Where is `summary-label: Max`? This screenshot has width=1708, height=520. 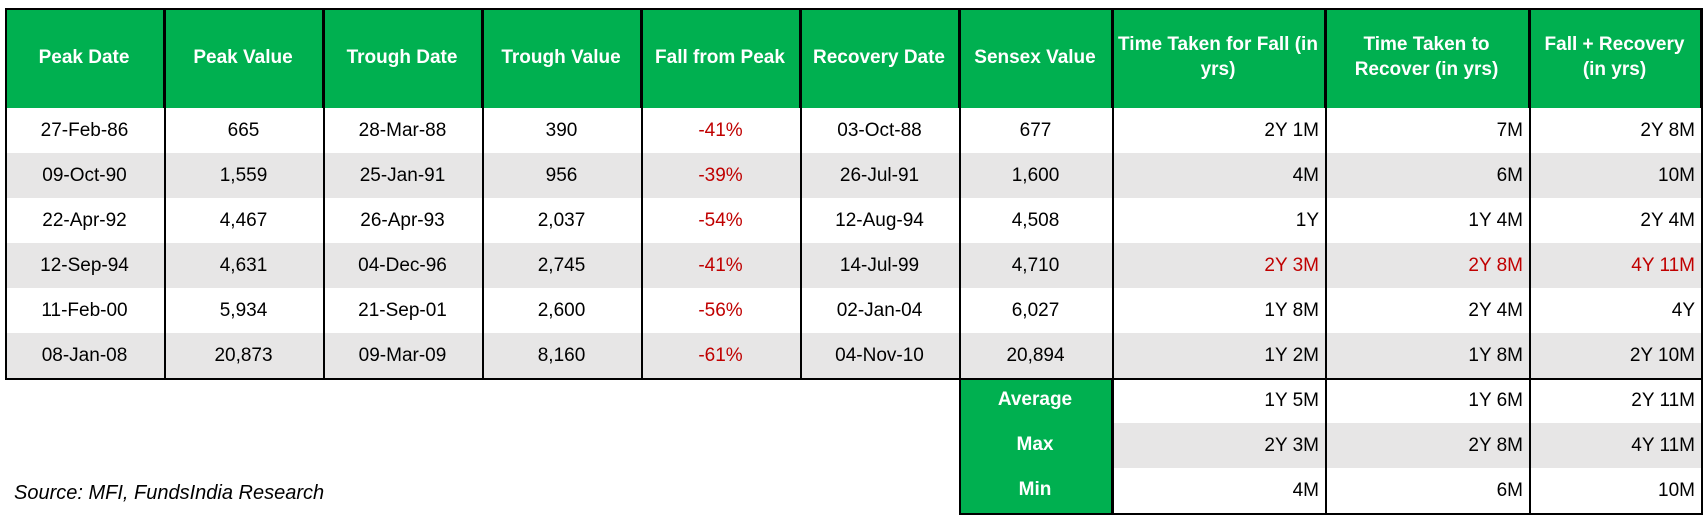 summary-label: Max is located at coordinates (1035, 445).